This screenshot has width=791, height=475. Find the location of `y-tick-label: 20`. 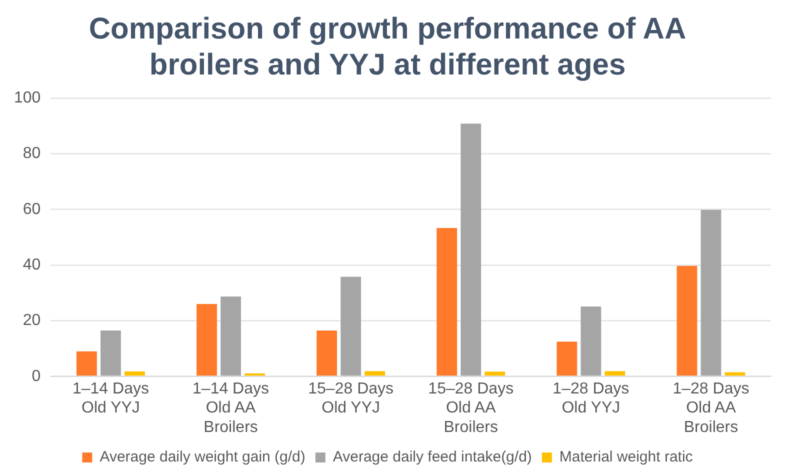

y-tick-label: 20 is located at coordinates (31, 321).